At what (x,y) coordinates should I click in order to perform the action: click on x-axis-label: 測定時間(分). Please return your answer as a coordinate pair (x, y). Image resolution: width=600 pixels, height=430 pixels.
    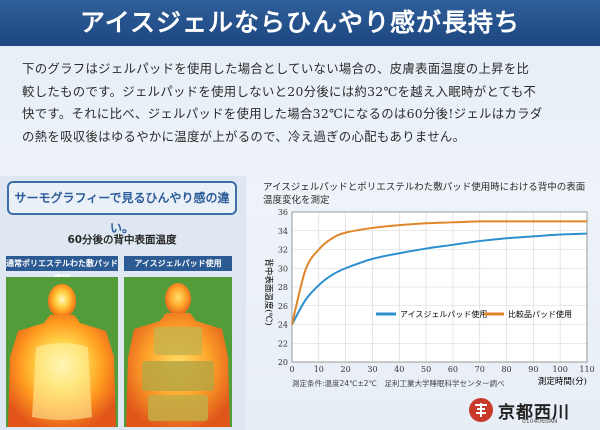
    Looking at the image, I should click on (562, 381).